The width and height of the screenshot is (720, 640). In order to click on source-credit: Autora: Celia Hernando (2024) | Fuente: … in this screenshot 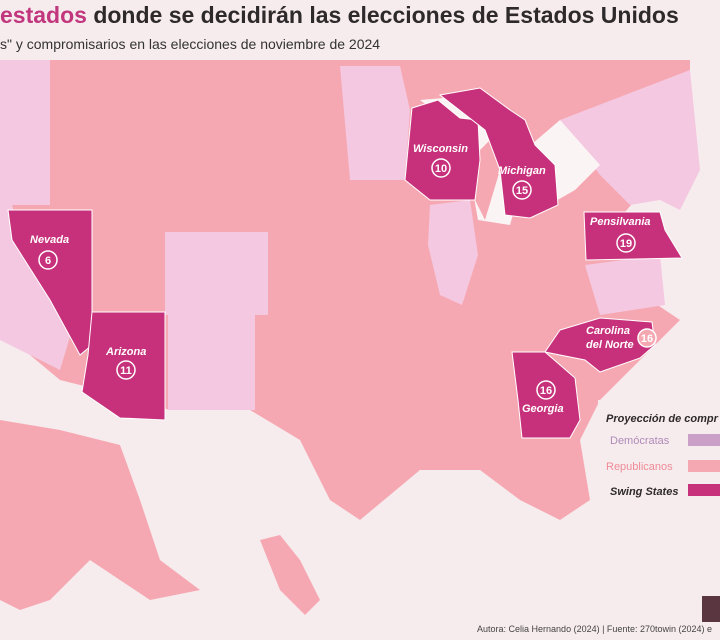, I will do `click(594, 629)`.